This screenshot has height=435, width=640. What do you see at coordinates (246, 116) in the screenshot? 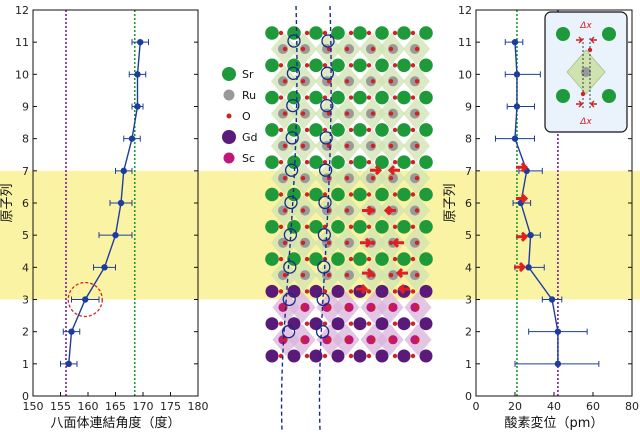
I see `legend-label-o: O` at bounding box center [246, 116].